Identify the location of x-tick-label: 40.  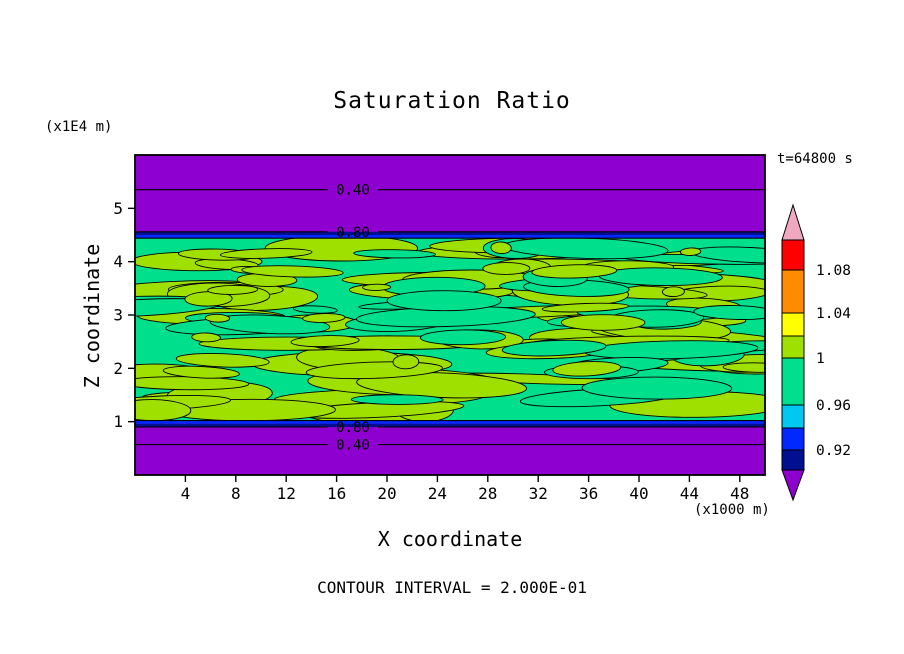
(638, 493).